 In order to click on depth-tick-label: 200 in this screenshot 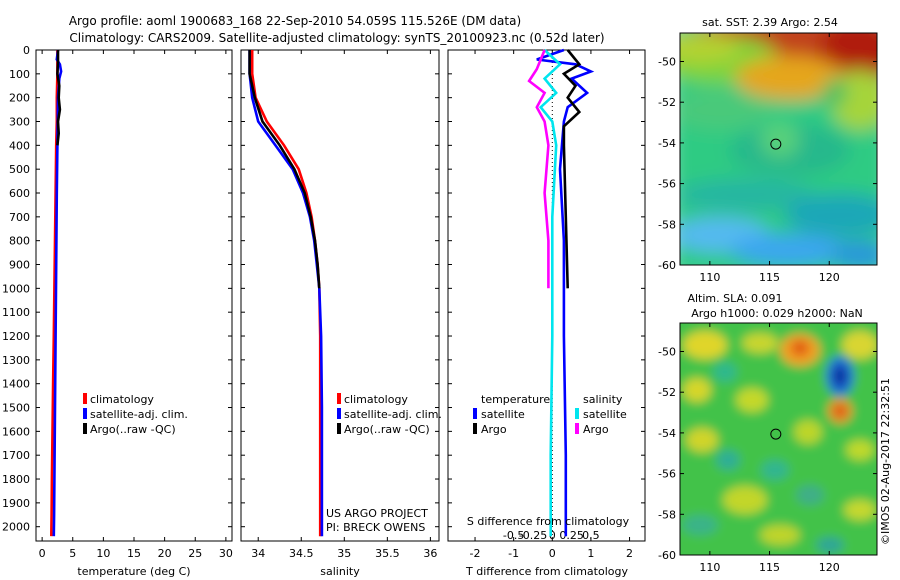, I will do `click(19, 98)`.